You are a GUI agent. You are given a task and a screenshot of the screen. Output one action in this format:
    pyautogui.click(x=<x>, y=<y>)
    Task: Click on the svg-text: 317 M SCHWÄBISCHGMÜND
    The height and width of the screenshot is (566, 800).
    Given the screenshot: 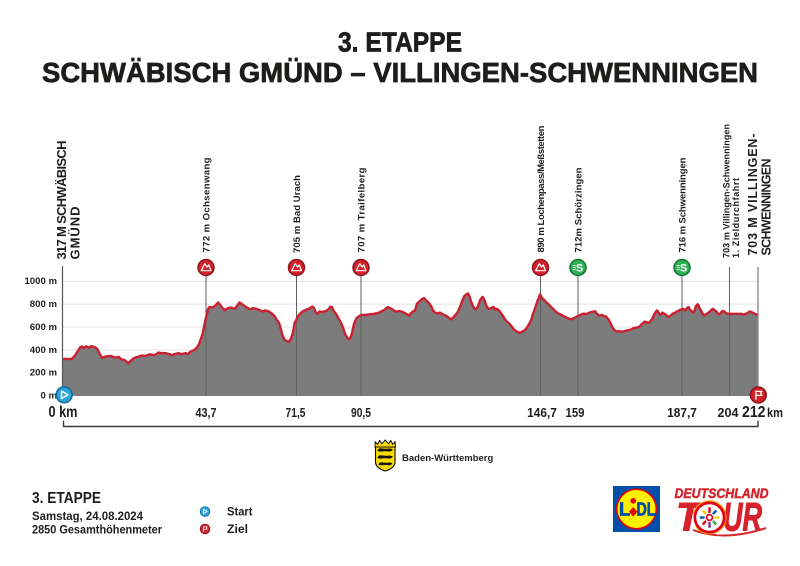 What is the action you would take?
    pyautogui.click(x=68, y=200)
    